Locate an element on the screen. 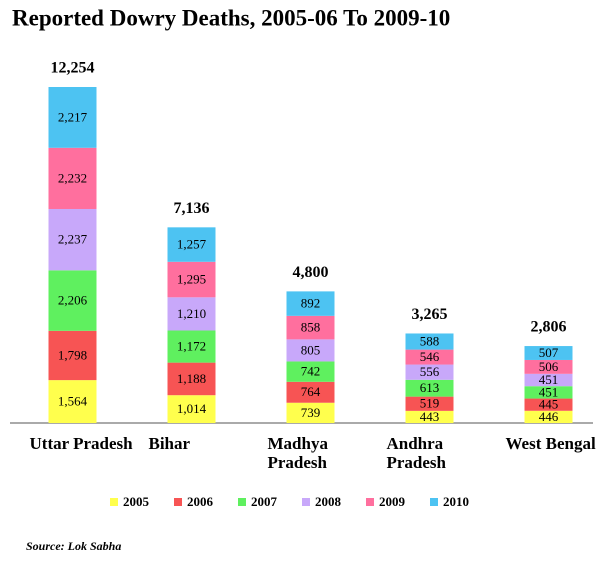 The image size is (603, 575). segment-label: 1,295 is located at coordinates (191, 279).